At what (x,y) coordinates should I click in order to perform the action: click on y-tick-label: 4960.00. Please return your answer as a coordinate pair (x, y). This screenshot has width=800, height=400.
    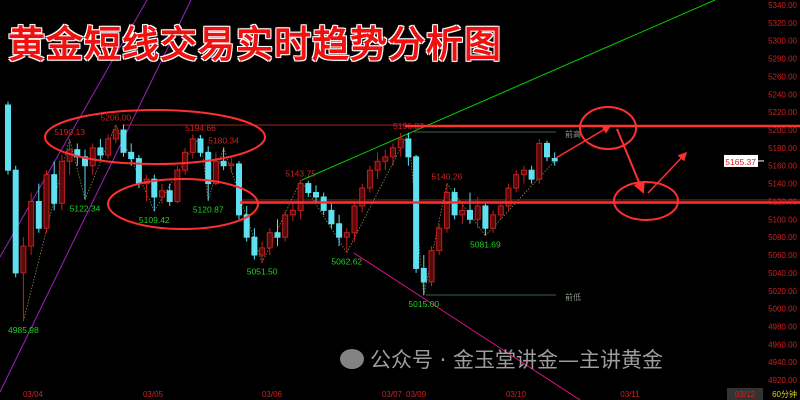
    Looking at the image, I should click on (782, 344).